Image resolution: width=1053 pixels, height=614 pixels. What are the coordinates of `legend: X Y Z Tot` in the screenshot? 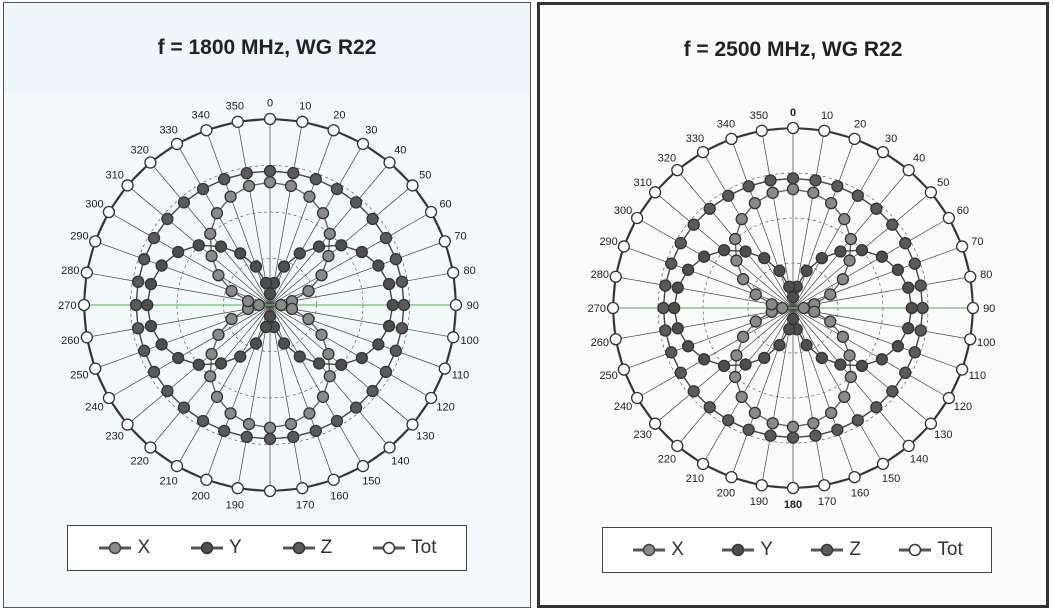 It's located at (267, 548).